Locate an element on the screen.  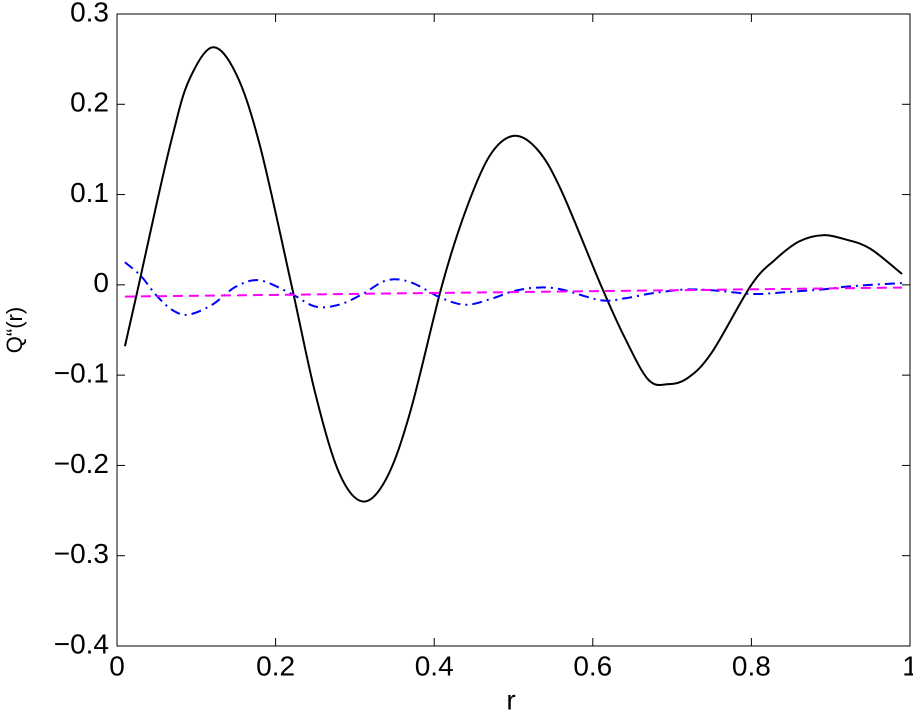
x-tick-label: 0.2 is located at coordinates (275, 665).